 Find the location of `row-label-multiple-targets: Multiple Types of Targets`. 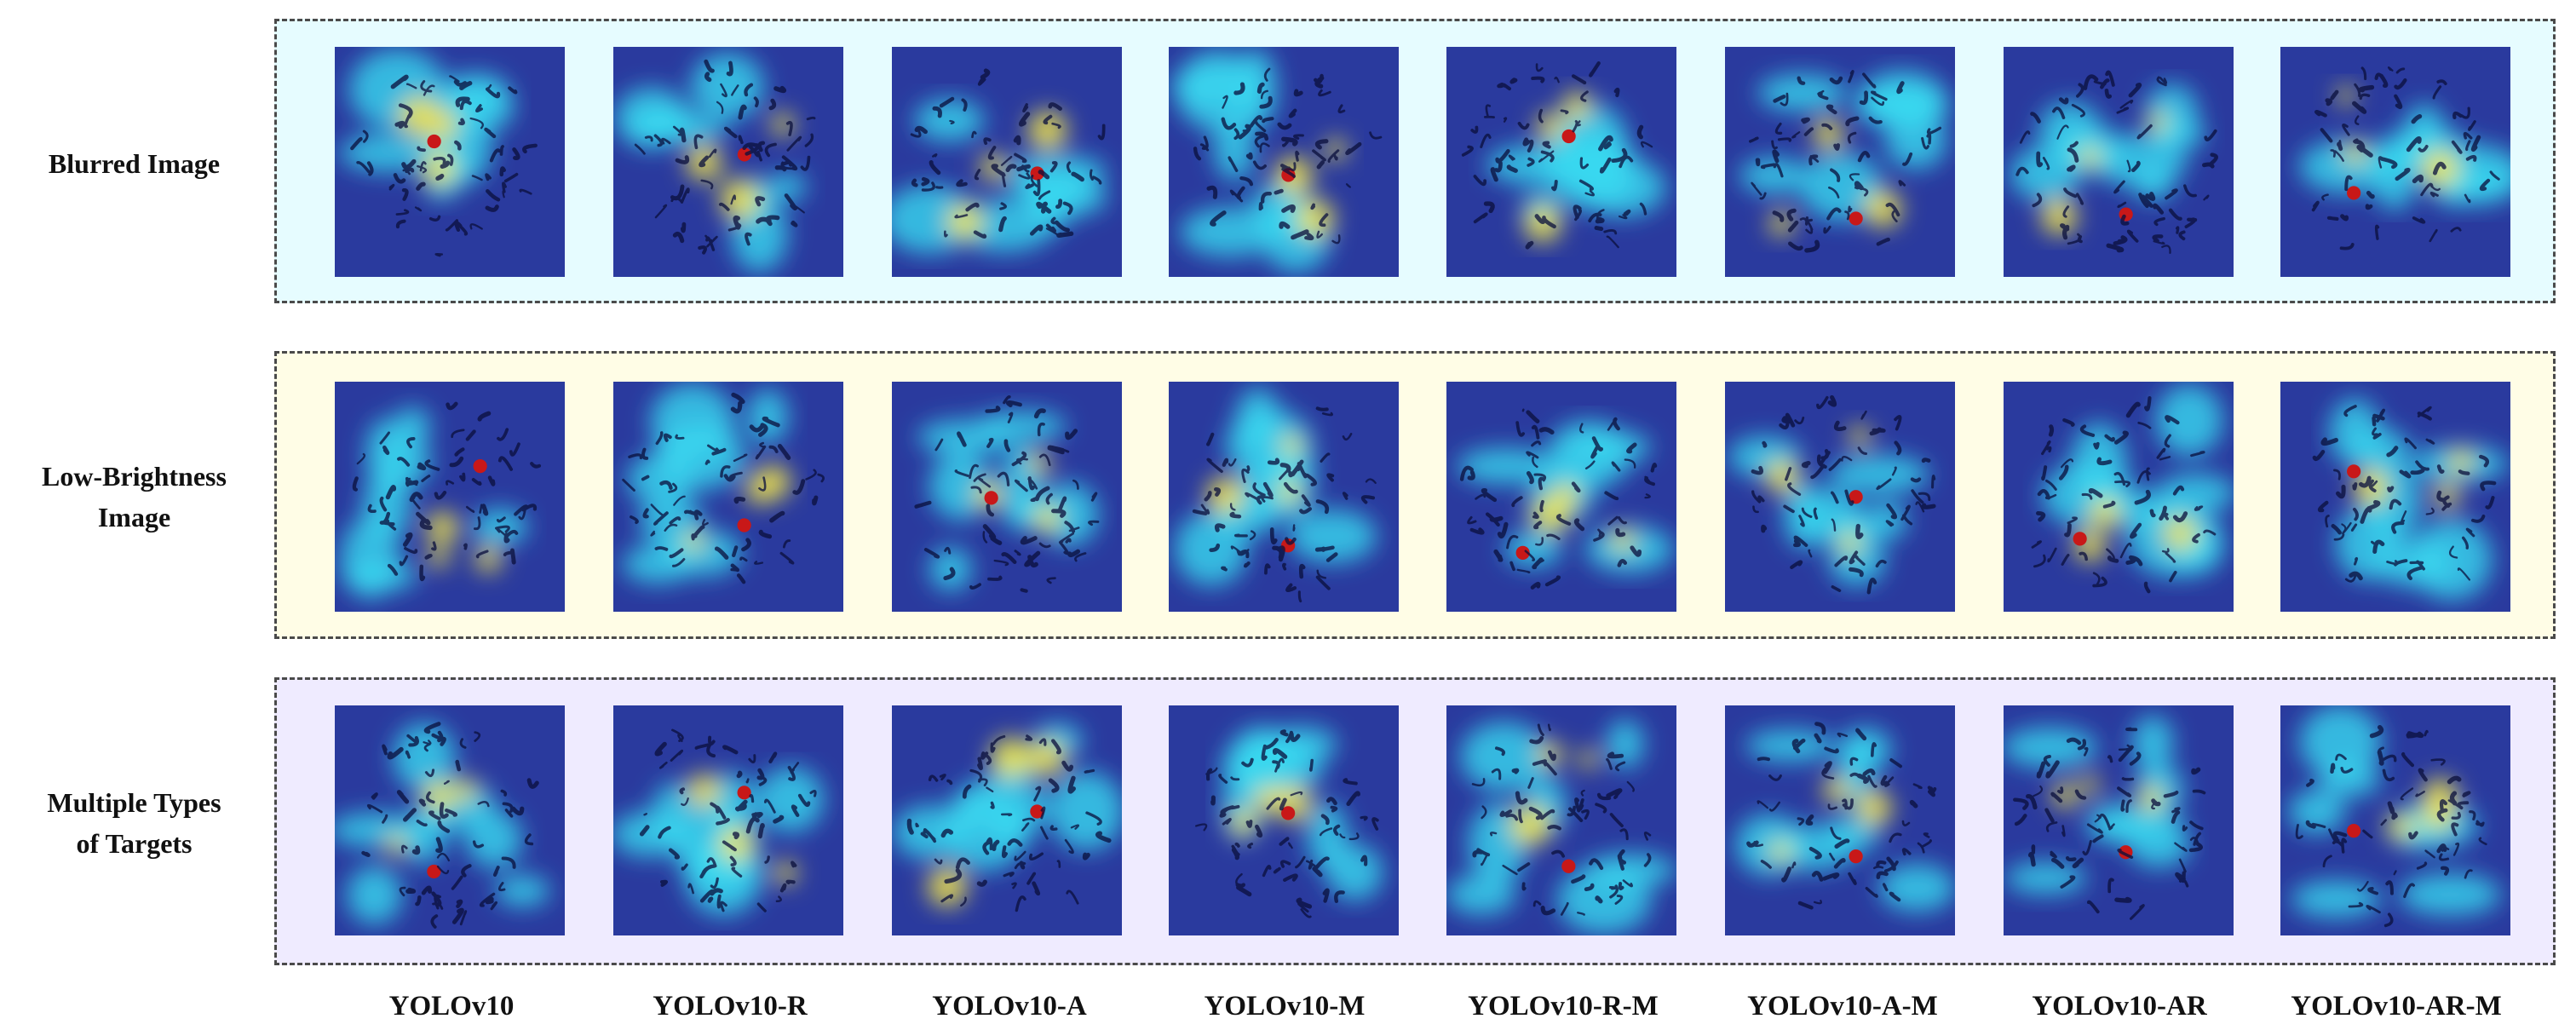

row-label-multiple-targets: Multiple Types of Targets is located at coordinates (134, 823).